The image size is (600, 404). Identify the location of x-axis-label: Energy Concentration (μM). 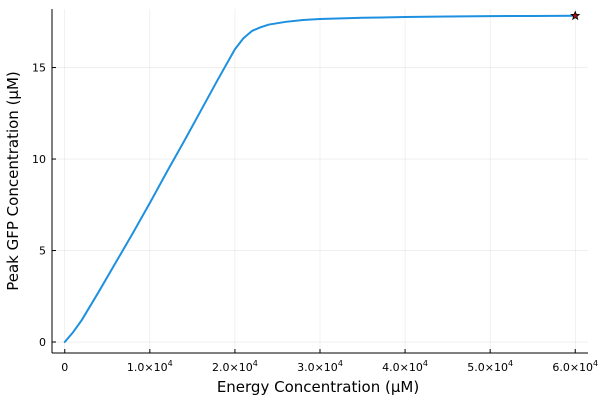
(318, 387).